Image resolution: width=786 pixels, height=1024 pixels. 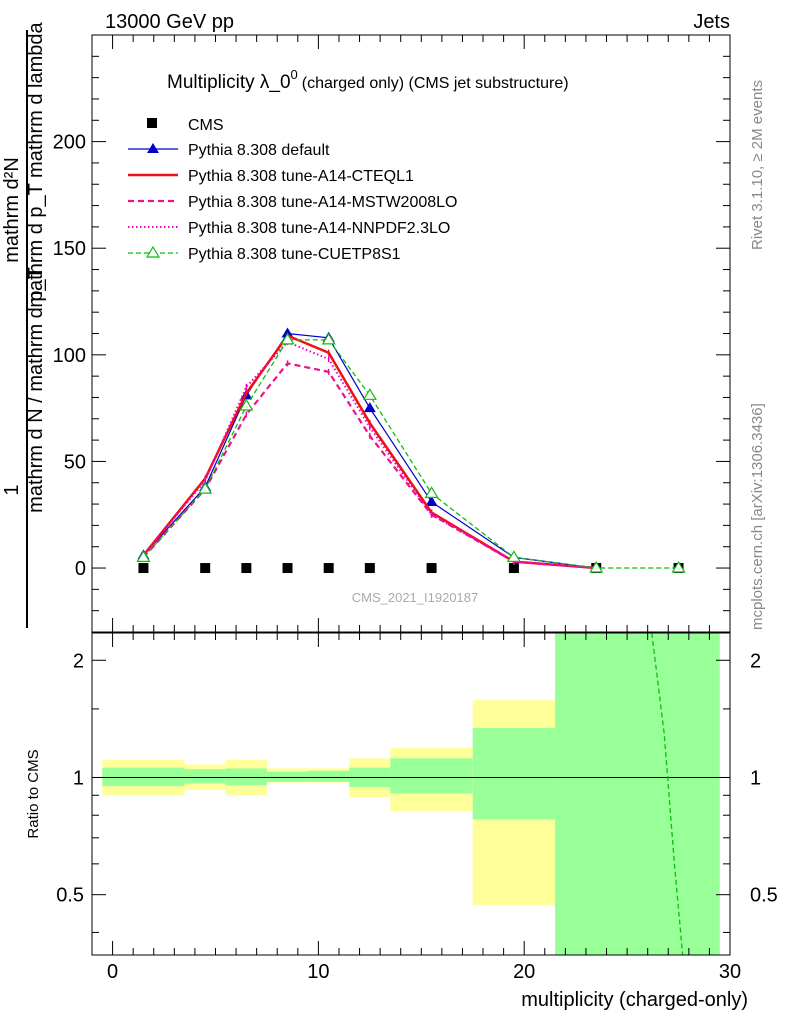 What do you see at coordinates (80, 569) in the screenshot?
I see `main-ytick-label: 0` at bounding box center [80, 569].